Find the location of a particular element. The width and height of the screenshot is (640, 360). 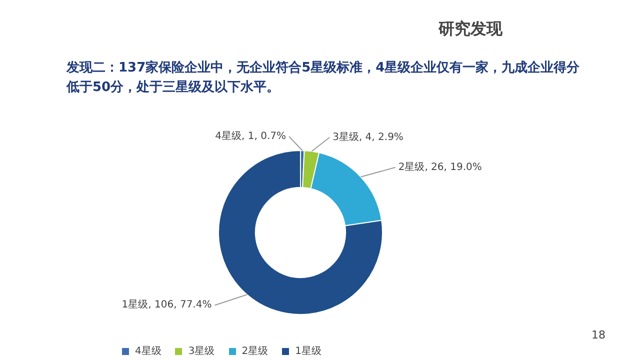

data-label: 1星级, 106, 77.4% is located at coordinates (167, 304).